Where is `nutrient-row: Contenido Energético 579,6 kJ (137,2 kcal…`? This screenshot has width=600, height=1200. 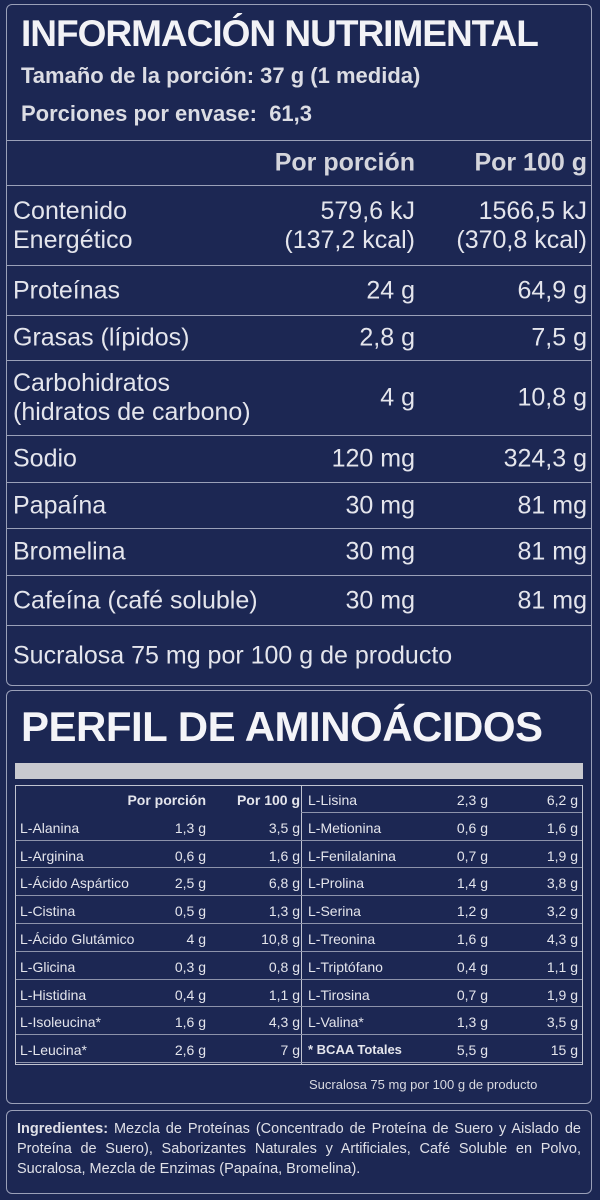
nutrient-row: Contenido Energético 579,6 kJ (137,2 kcal… is located at coordinates (299, 225).